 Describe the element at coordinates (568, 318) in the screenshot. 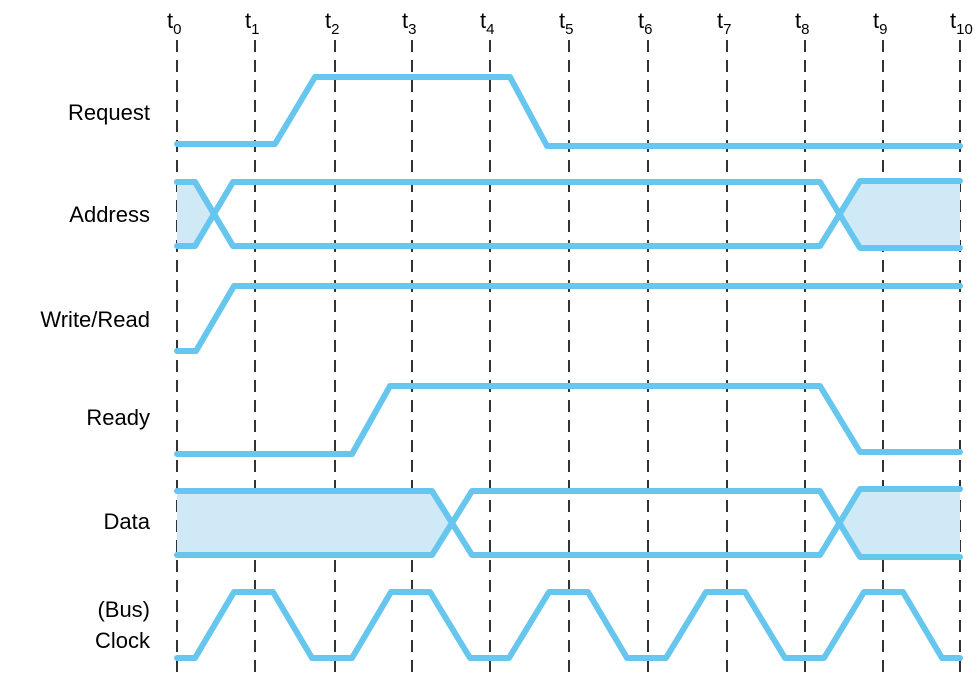

I see `write-read-waveform` at that location.